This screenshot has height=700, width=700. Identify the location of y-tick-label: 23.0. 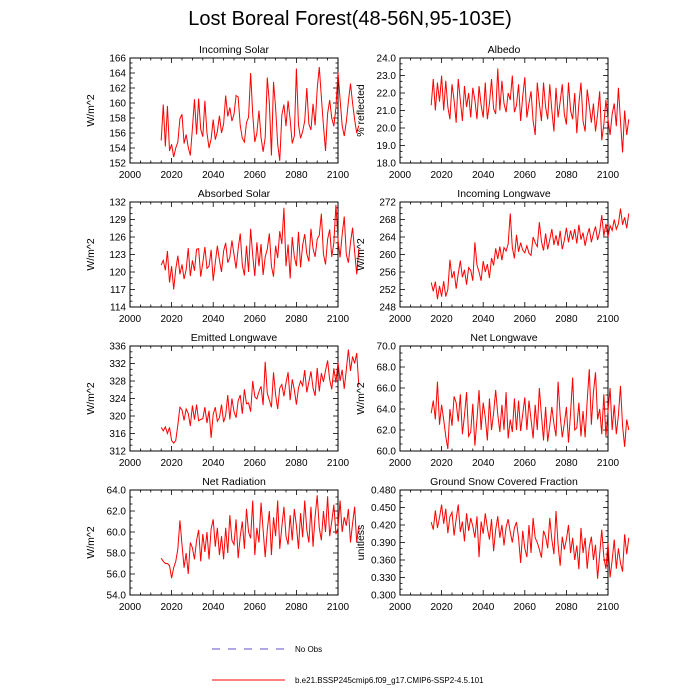
(387, 76).